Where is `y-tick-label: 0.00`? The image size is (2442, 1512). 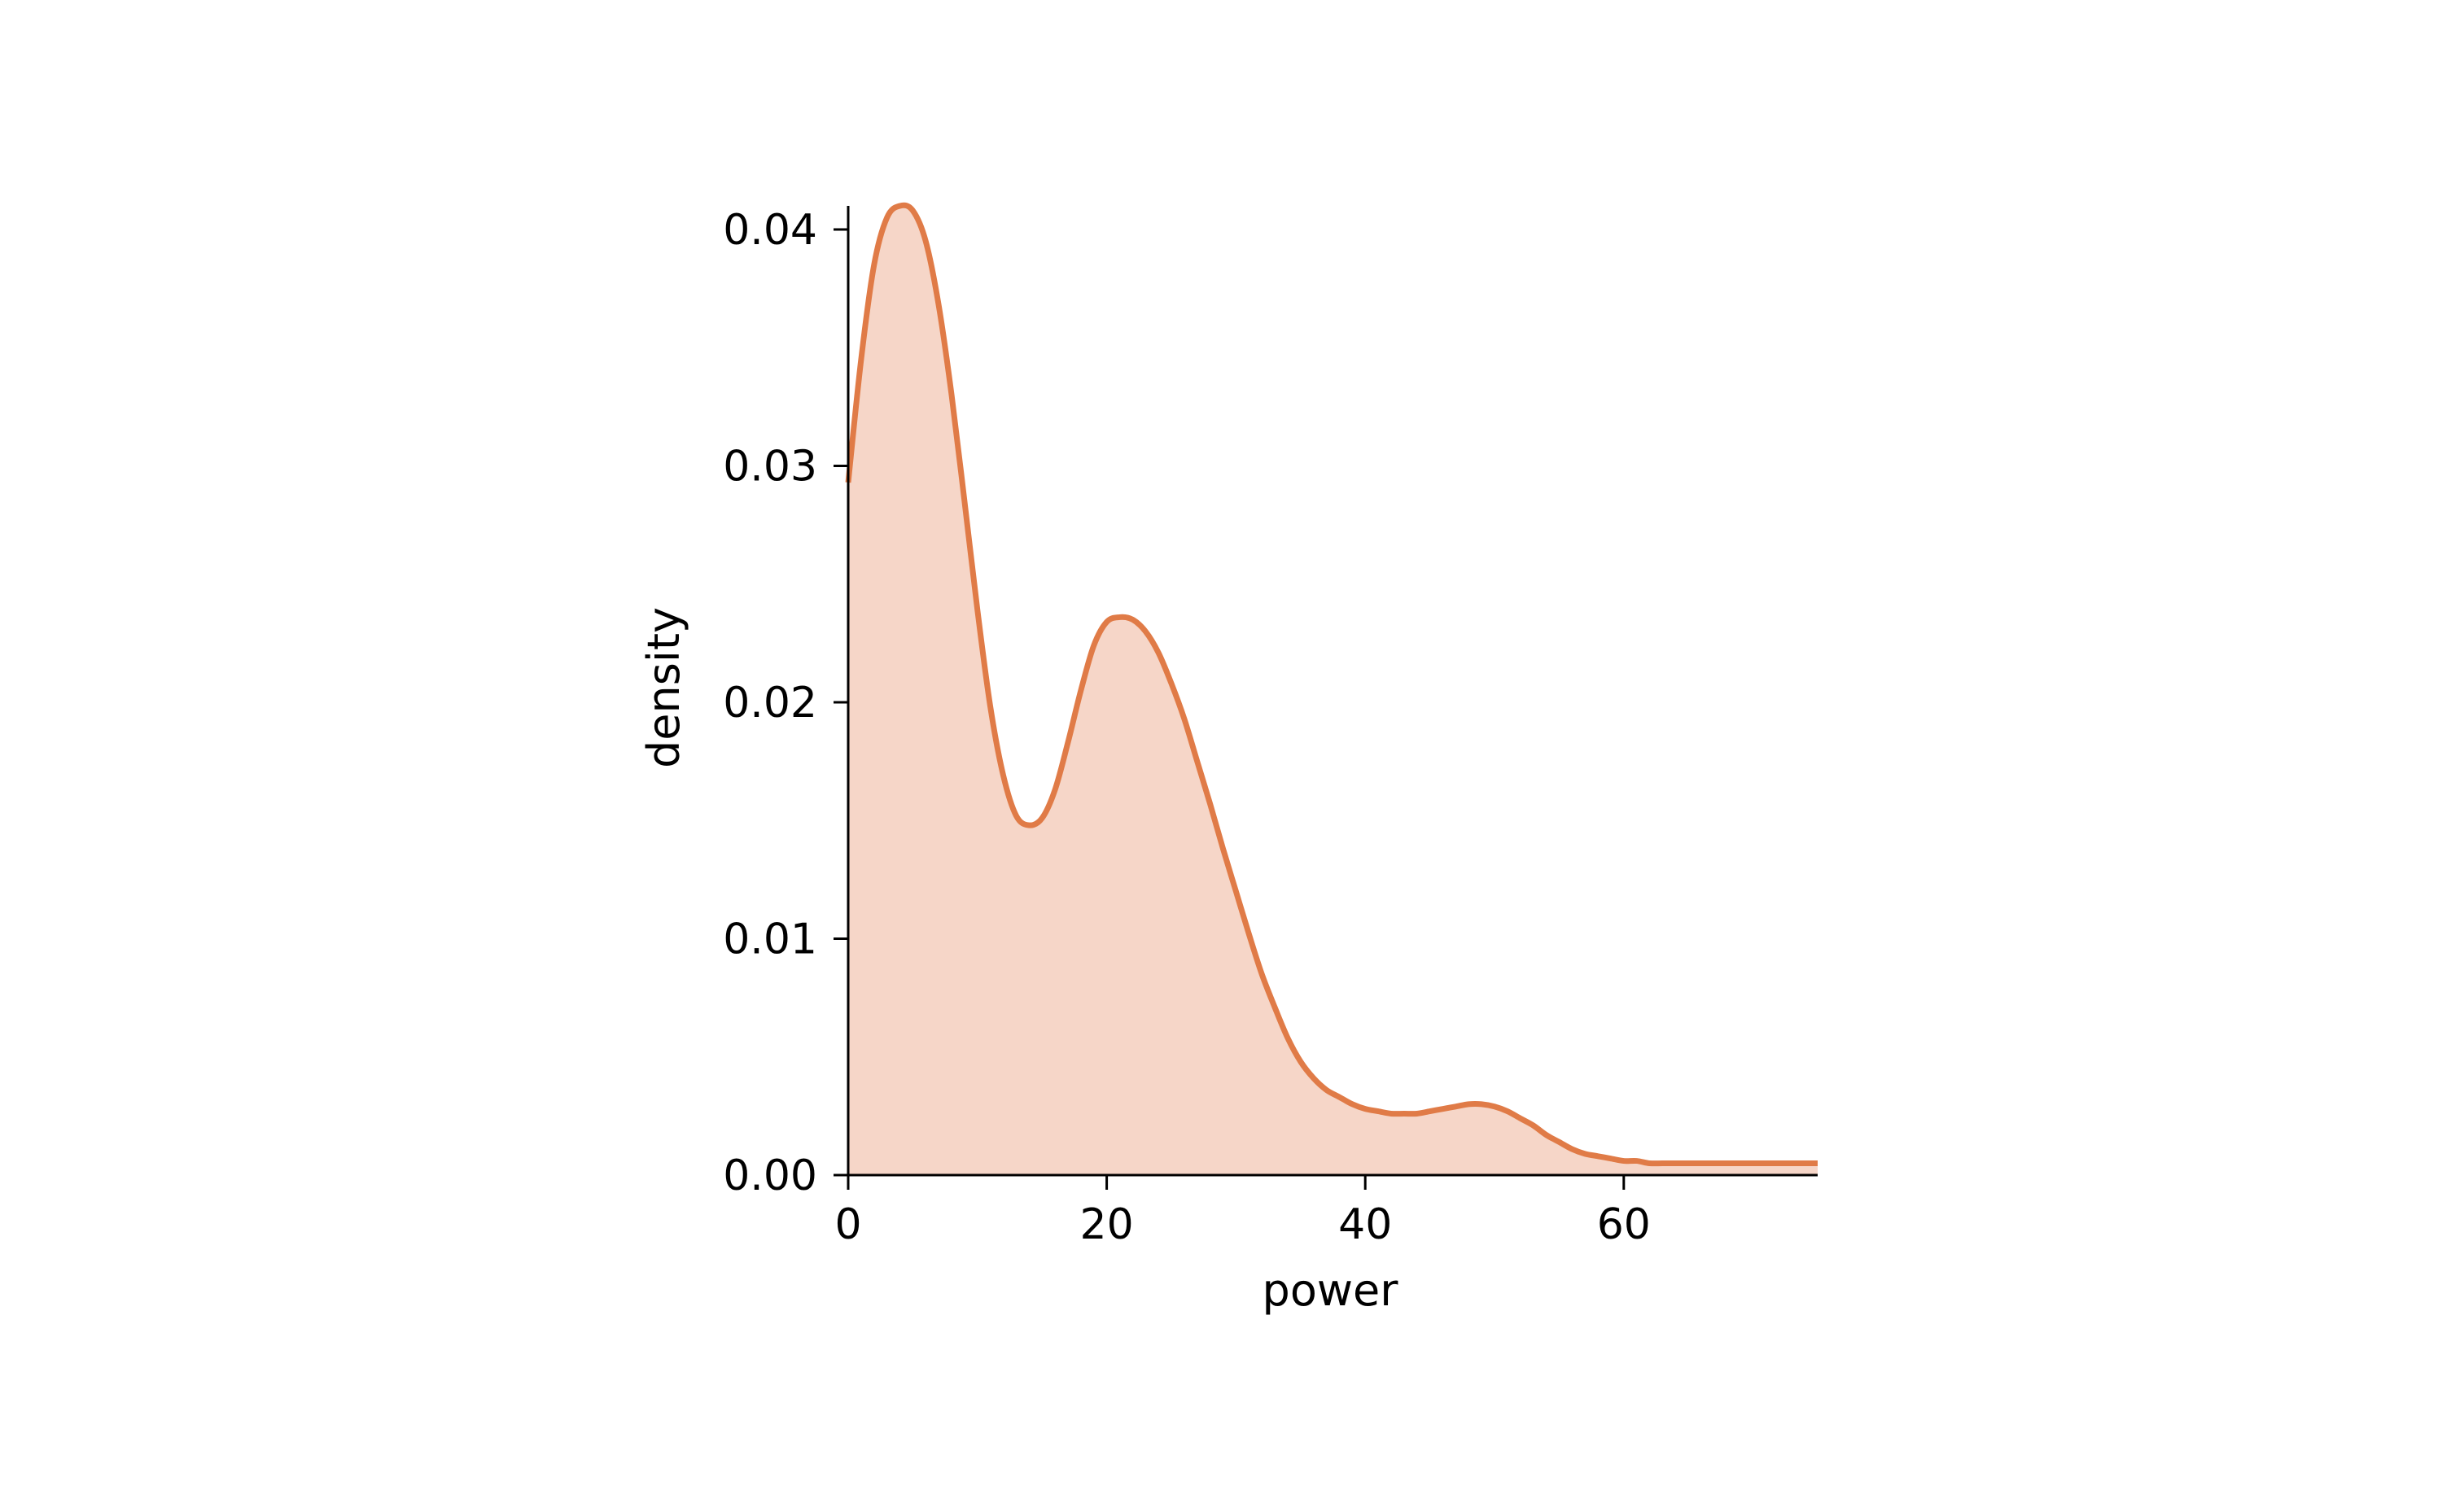 y-tick-label: 0.00 is located at coordinates (770, 1175).